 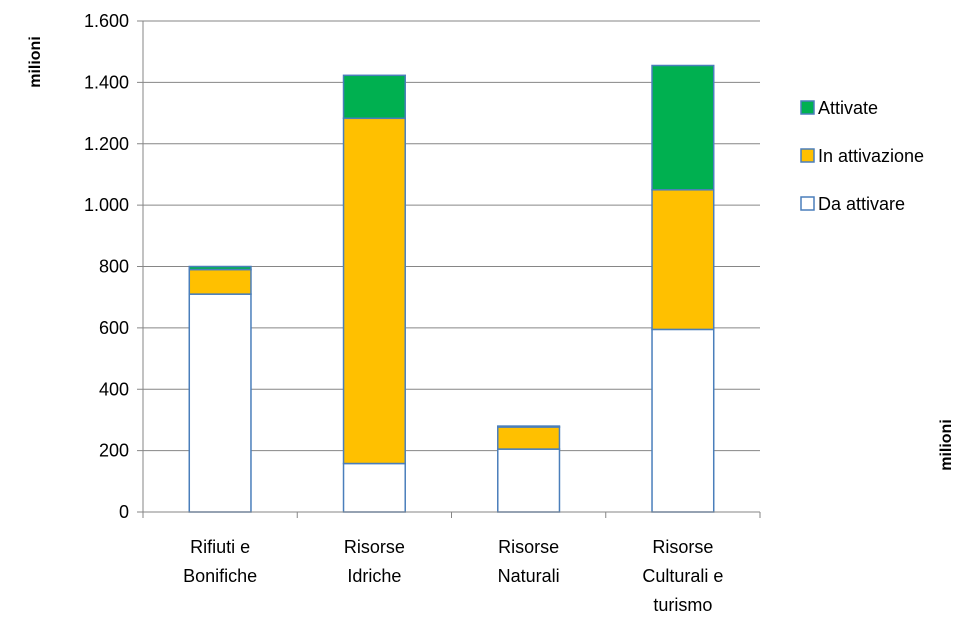 What do you see at coordinates (114, 389) in the screenshot?
I see `y-tick-label: 400` at bounding box center [114, 389].